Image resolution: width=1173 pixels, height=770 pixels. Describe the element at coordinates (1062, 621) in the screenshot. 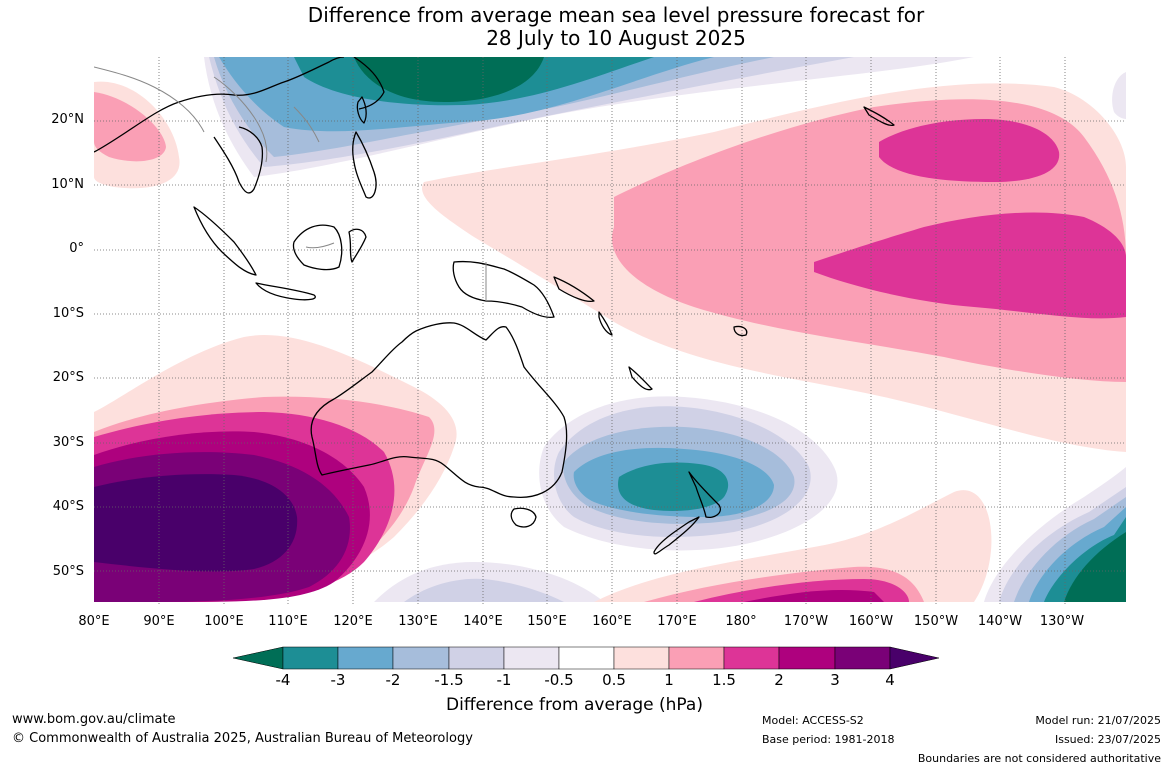

I see `lon-label-130w: 130°W` at that location.